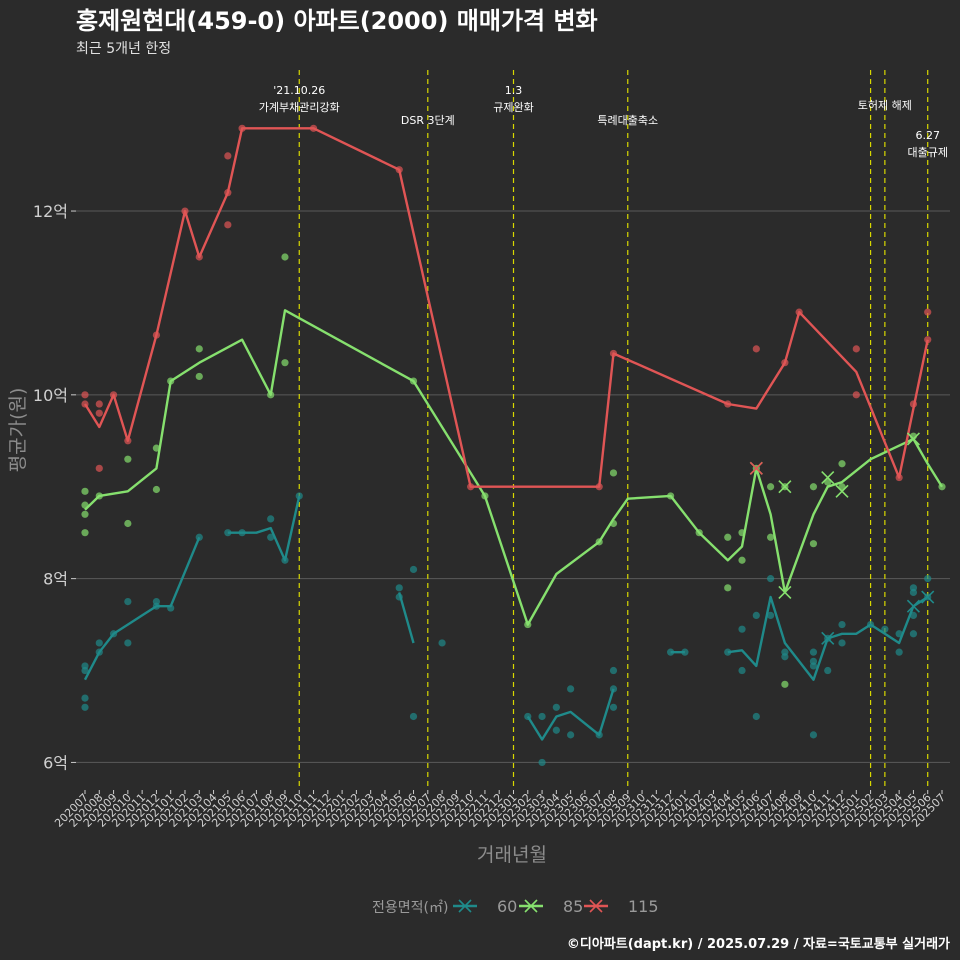  I want to click on chart-subtitle: 최근 5개년 한정, so click(123, 49).